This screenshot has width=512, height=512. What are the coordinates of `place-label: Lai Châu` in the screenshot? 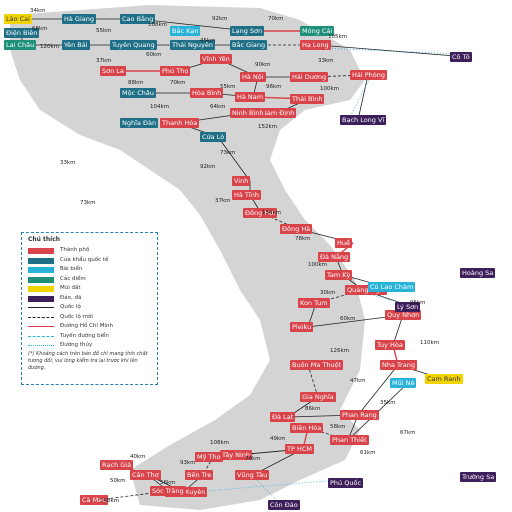 It's located at (20, 45).